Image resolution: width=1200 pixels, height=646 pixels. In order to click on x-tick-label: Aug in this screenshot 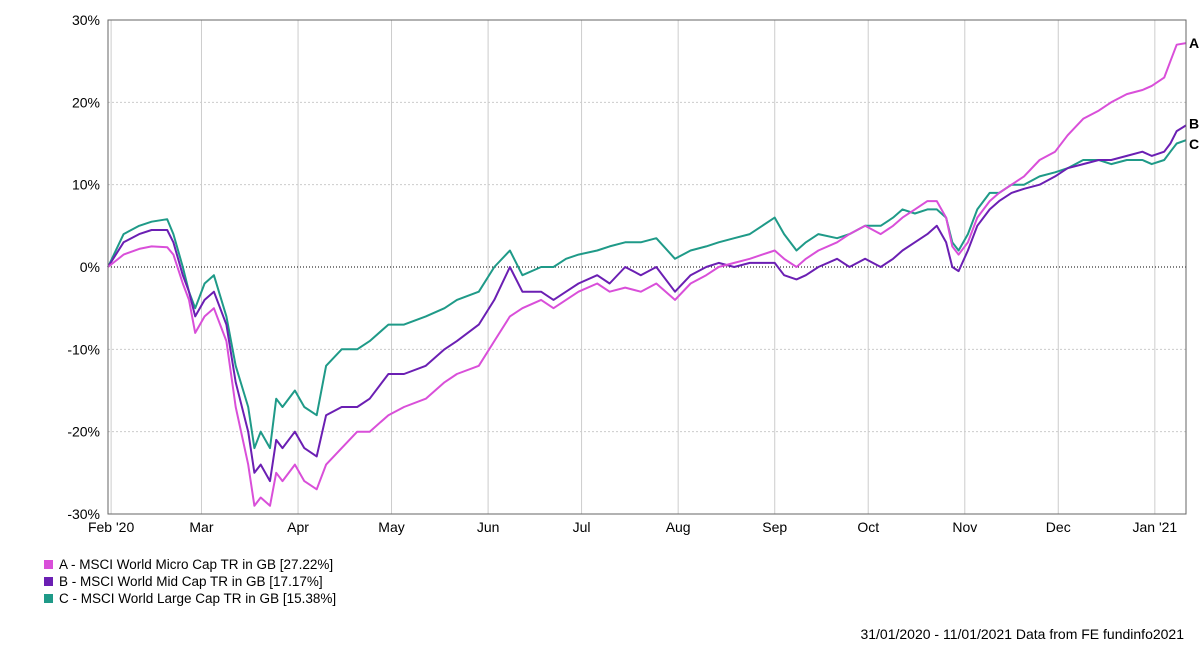, I will do `click(678, 527)`.